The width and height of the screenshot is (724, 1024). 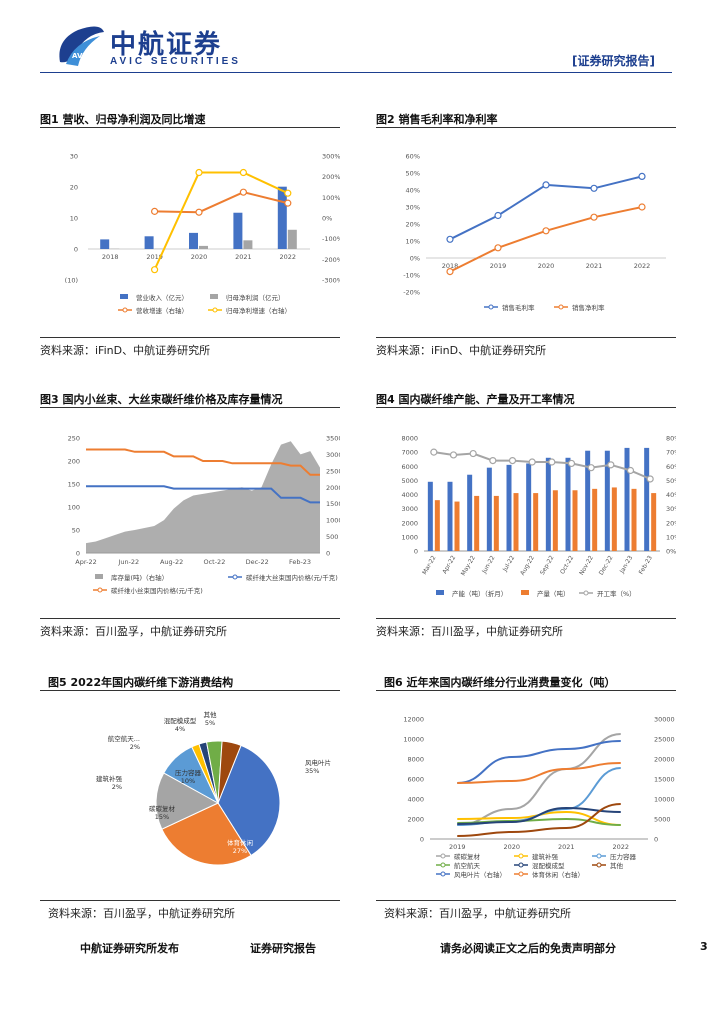 What do you see at coordinates (526, 690) in the screenshot?
I see `figure-6-top-rule` at bounding box center [526, 690].